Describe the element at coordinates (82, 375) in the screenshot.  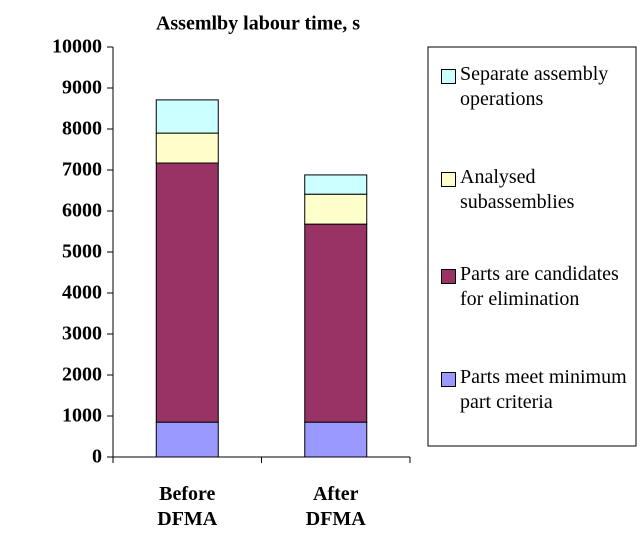
I see `y-tick-label: 2000` at that location.